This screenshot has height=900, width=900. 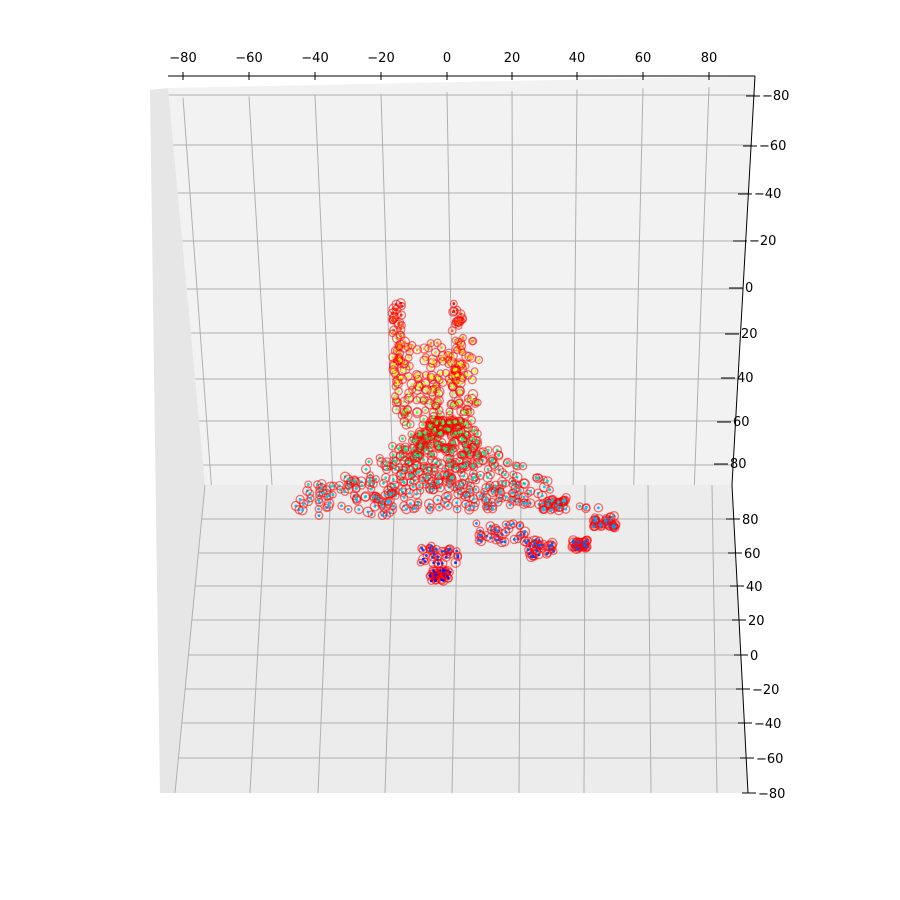 I want to click on z-tick-label: 0, so click(x=749, y=288).